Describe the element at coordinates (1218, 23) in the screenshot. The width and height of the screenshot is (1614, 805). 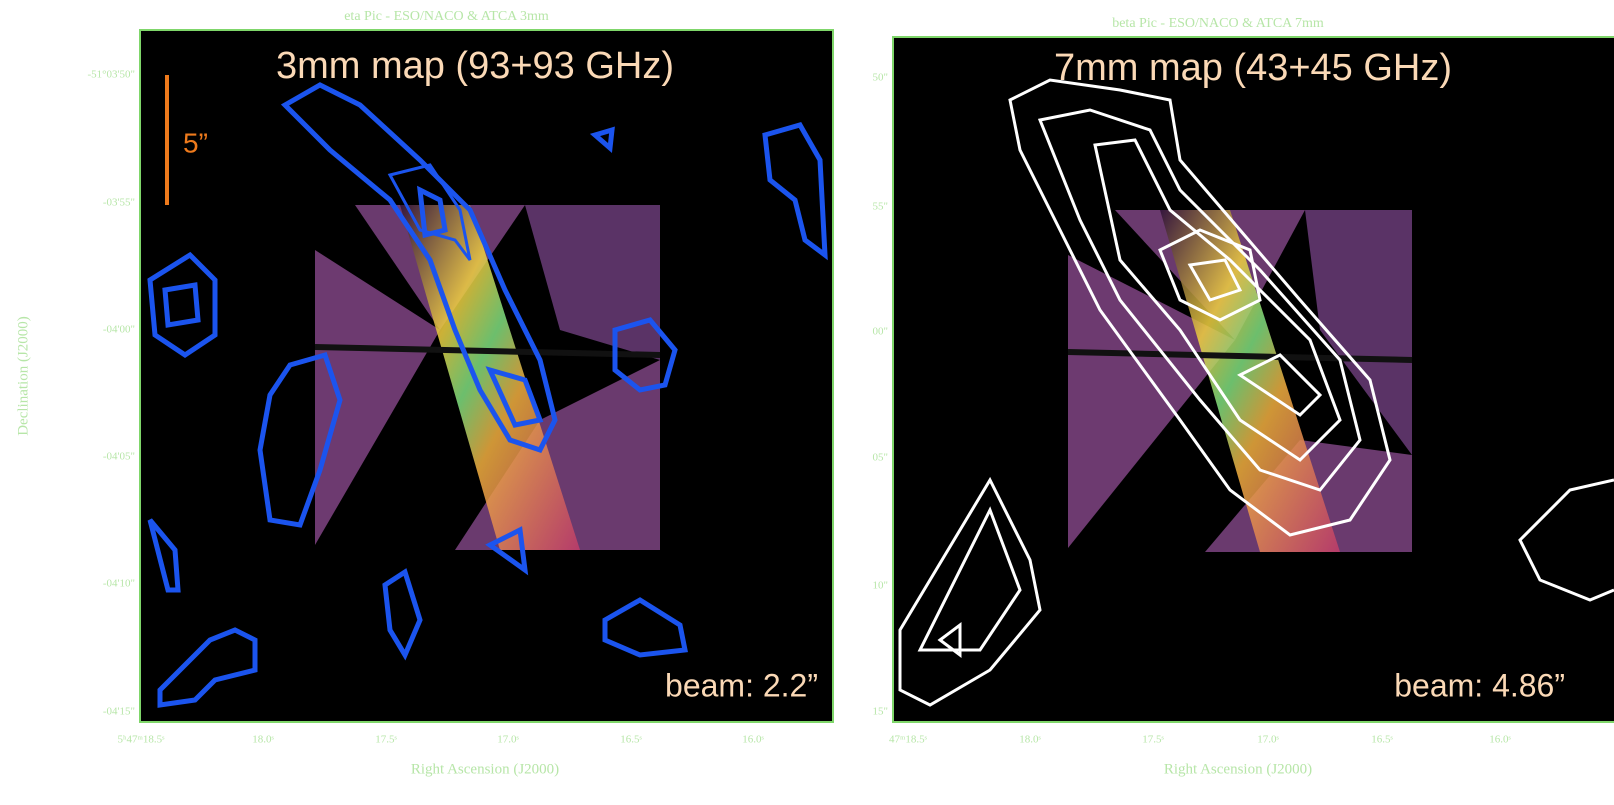
I see `panel-title: beta Pic - ESO/NACO & ATCA 7mm` at that location.